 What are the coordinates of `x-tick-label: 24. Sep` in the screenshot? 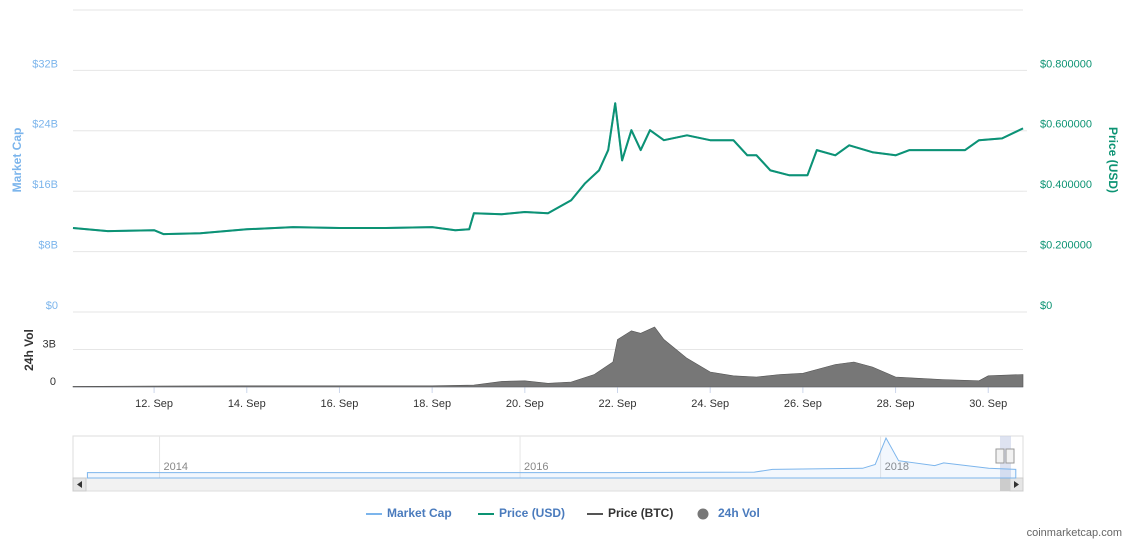 It's located at (710, 404).